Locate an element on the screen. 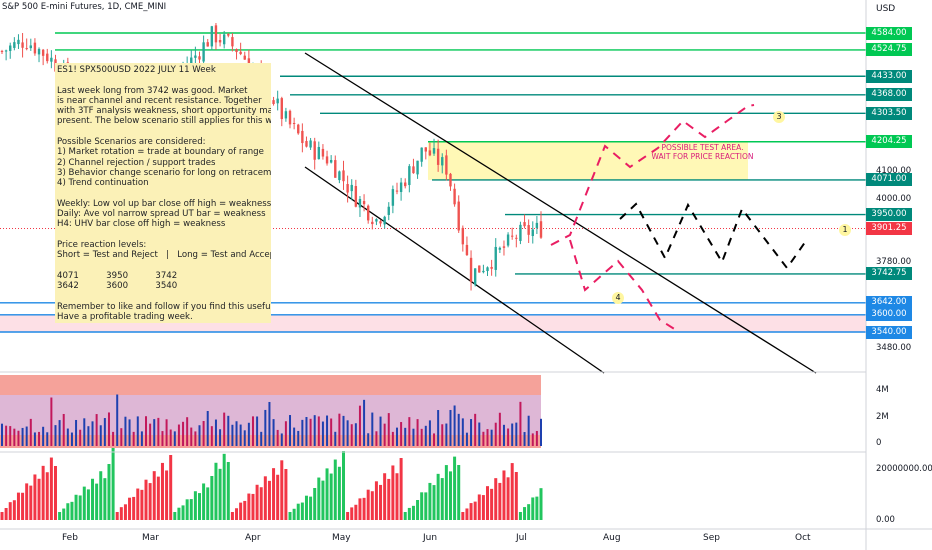 The image size is (932, 550). oscillator-tick-label: 20000000.00 is located at coordinates (904, 469).